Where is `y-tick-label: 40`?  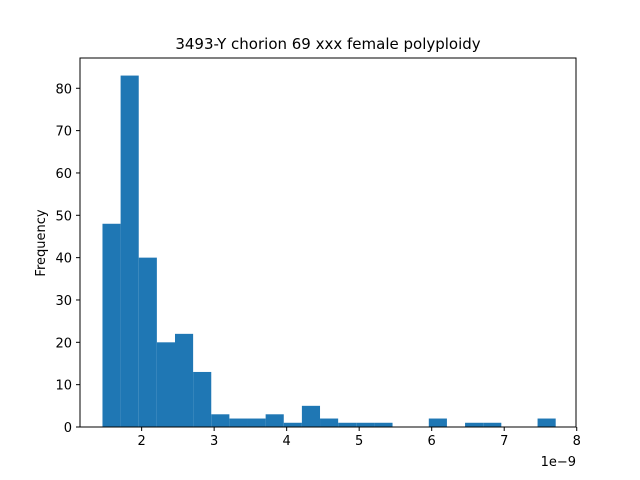
y-tick-label: 40 is located at coordinates (63, 259).